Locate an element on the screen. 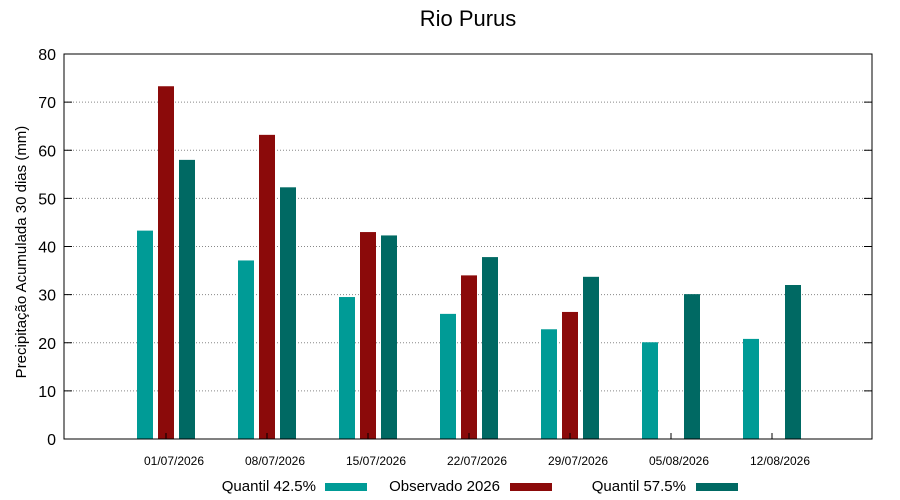 This screenshot has height=500, width=900. legend-label: Quantil 42.5% is located at coordinates (269, 486).